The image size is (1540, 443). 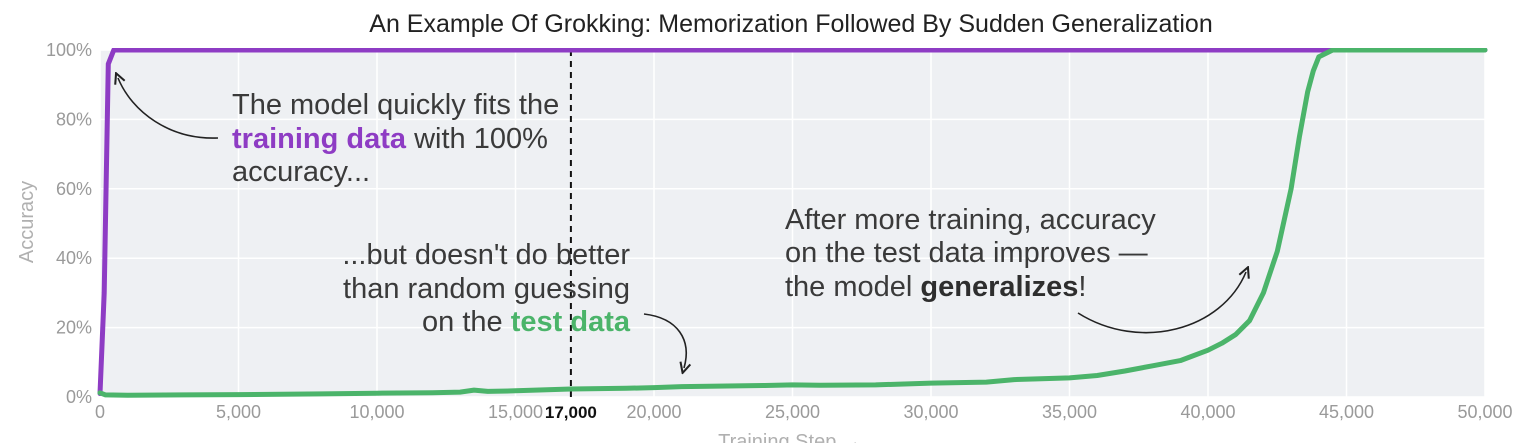 What do you see at coordinates (852, 287) in the screenshot?
I see `annotation-general-pre: the model` at bounding box center [852, 287].